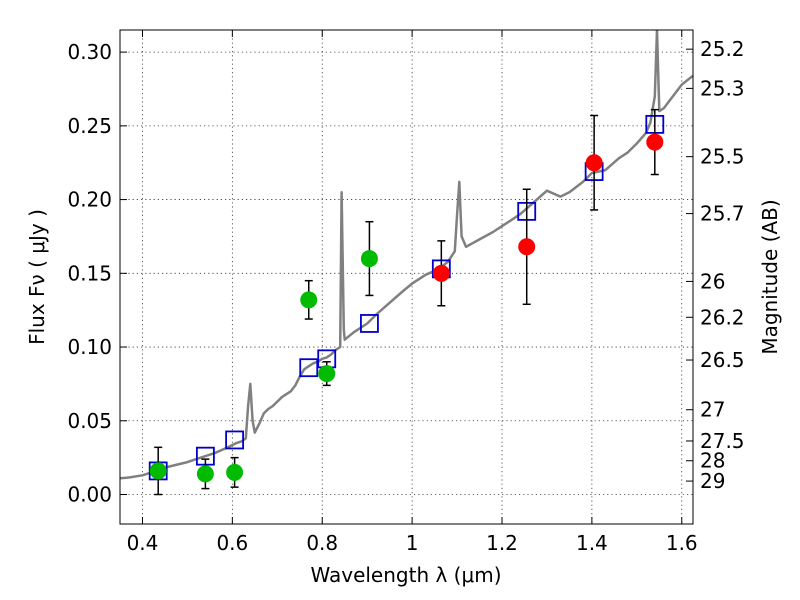 This screenshot has width=800, height=600. Describe the element at coordinates (412, 543) in the screenshot. I see `x-tick-label: 1` at that location.